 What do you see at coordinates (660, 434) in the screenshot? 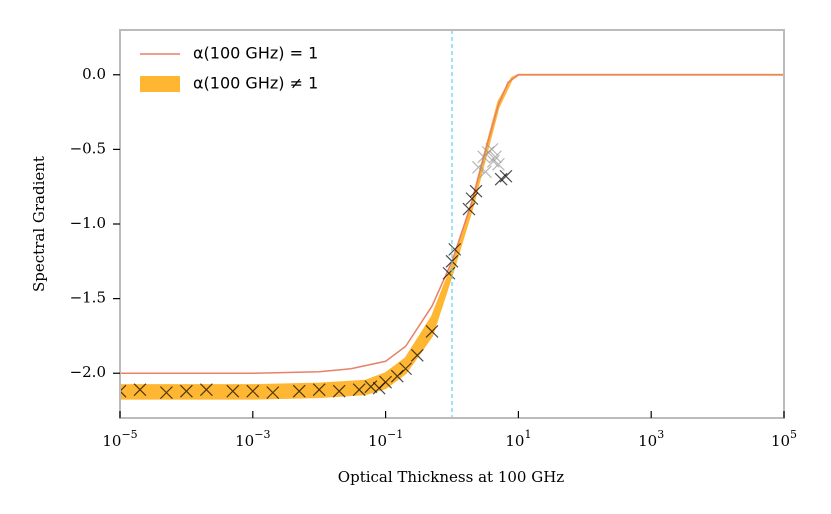
I see `x-tick-exponent: 3` at bounding box center [660, 434].